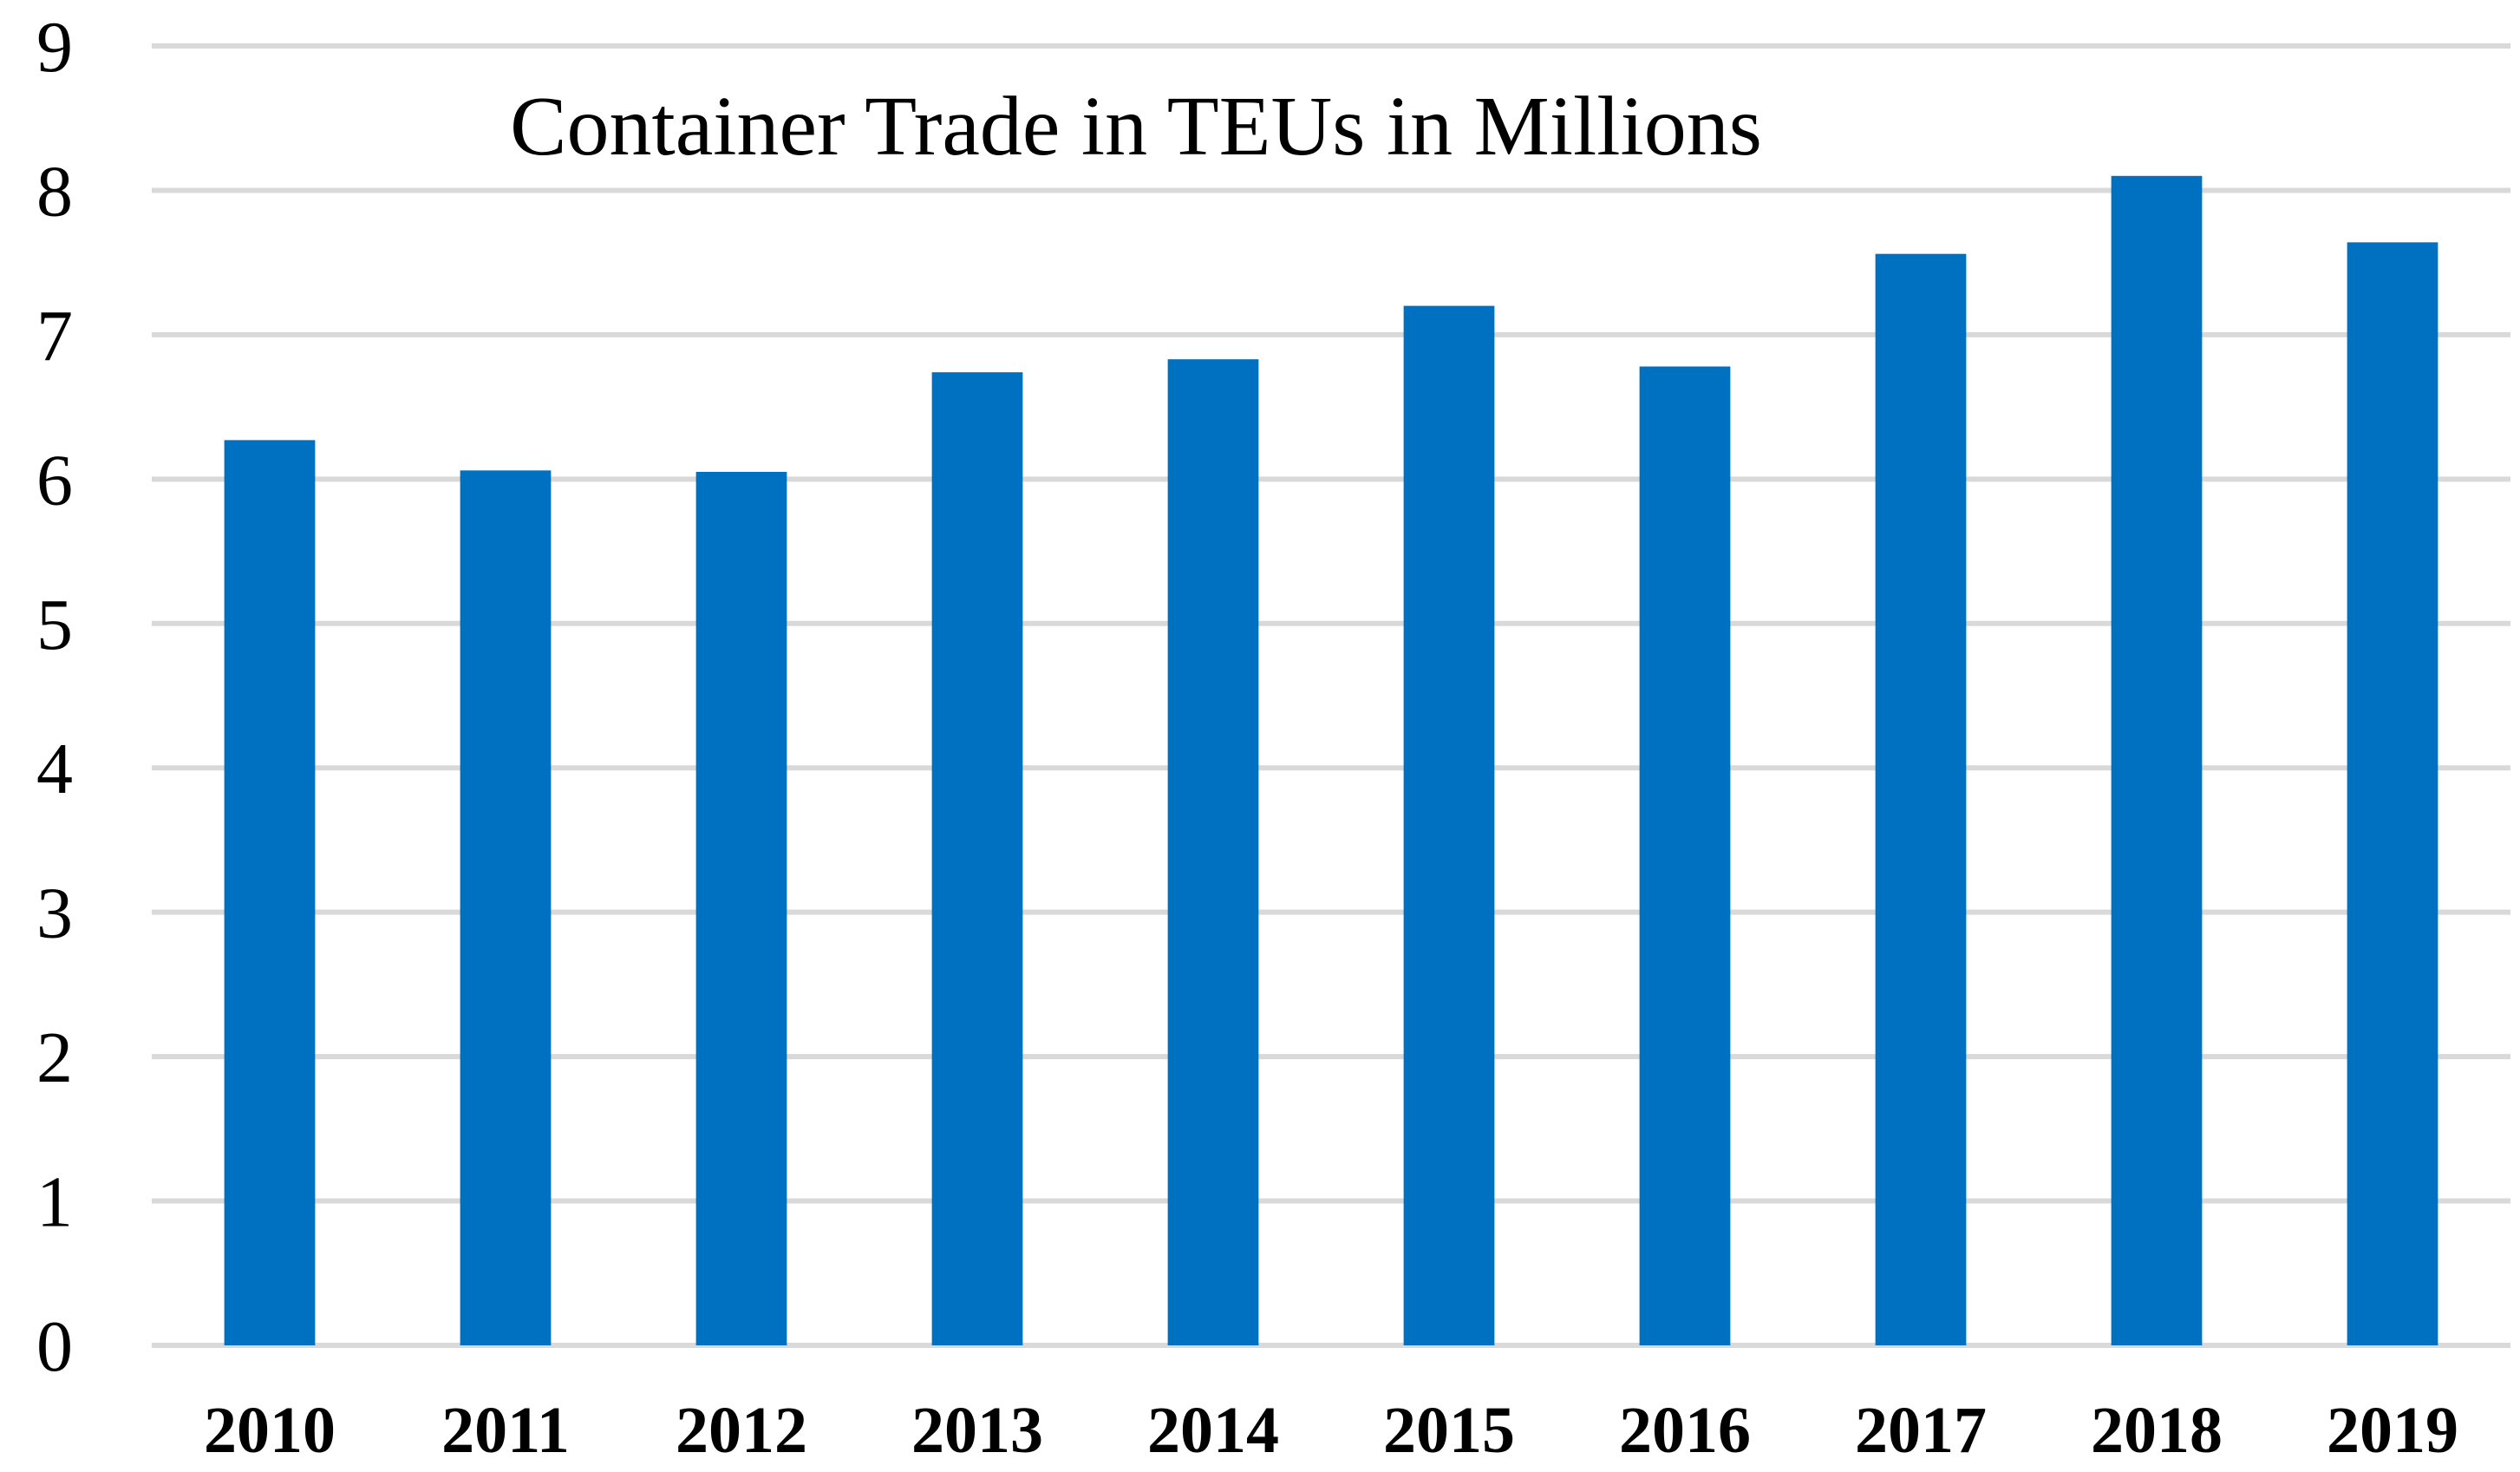  What do you see at coordinates (270, 1430) in the screenshot?
I see `x-tick-label-2010: 2010` at bounding box center [270, 1430].